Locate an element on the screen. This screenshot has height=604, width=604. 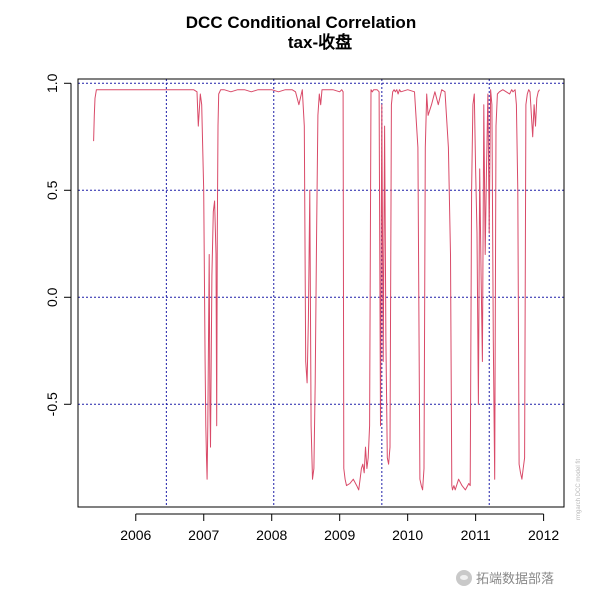
wechat-icon is located at coordinates (464, 577).